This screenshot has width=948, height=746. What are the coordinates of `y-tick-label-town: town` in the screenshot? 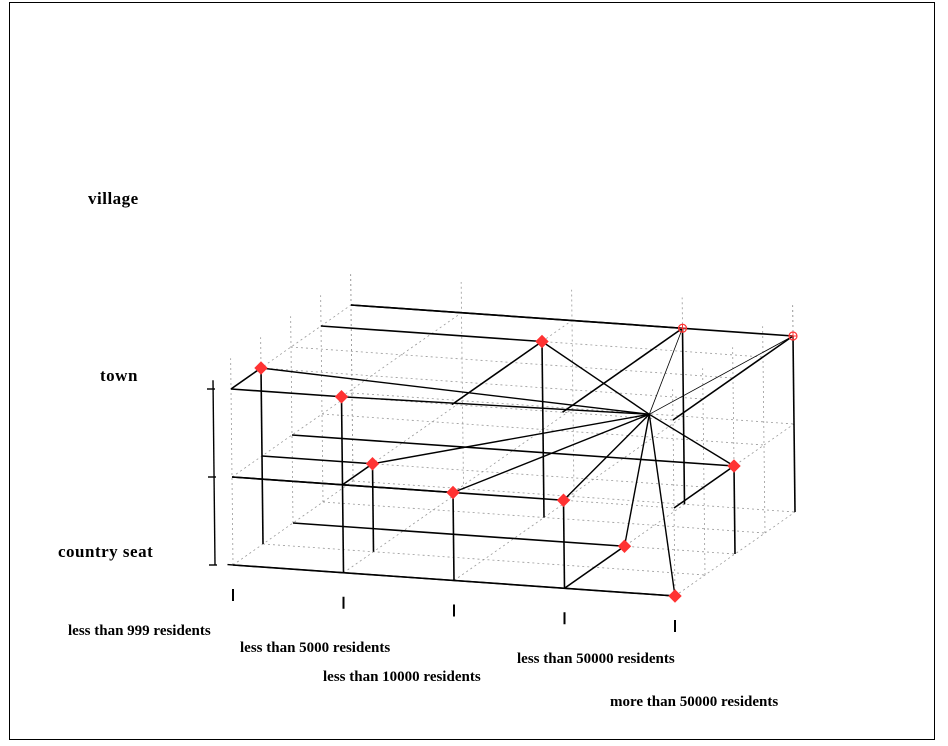 It's located at (119, 375).